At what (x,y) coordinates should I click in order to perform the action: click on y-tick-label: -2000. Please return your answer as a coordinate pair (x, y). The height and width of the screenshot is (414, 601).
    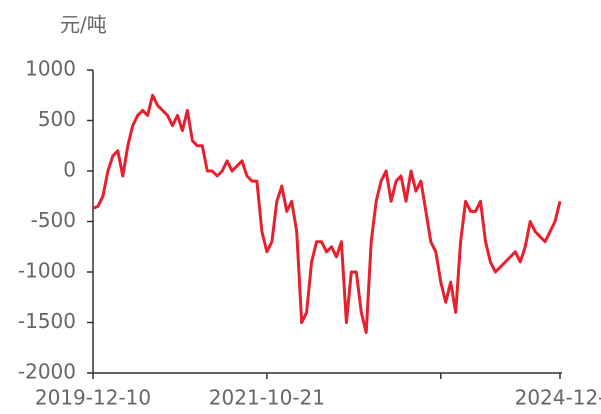
    Looking at the image, I should click on (47, 372).